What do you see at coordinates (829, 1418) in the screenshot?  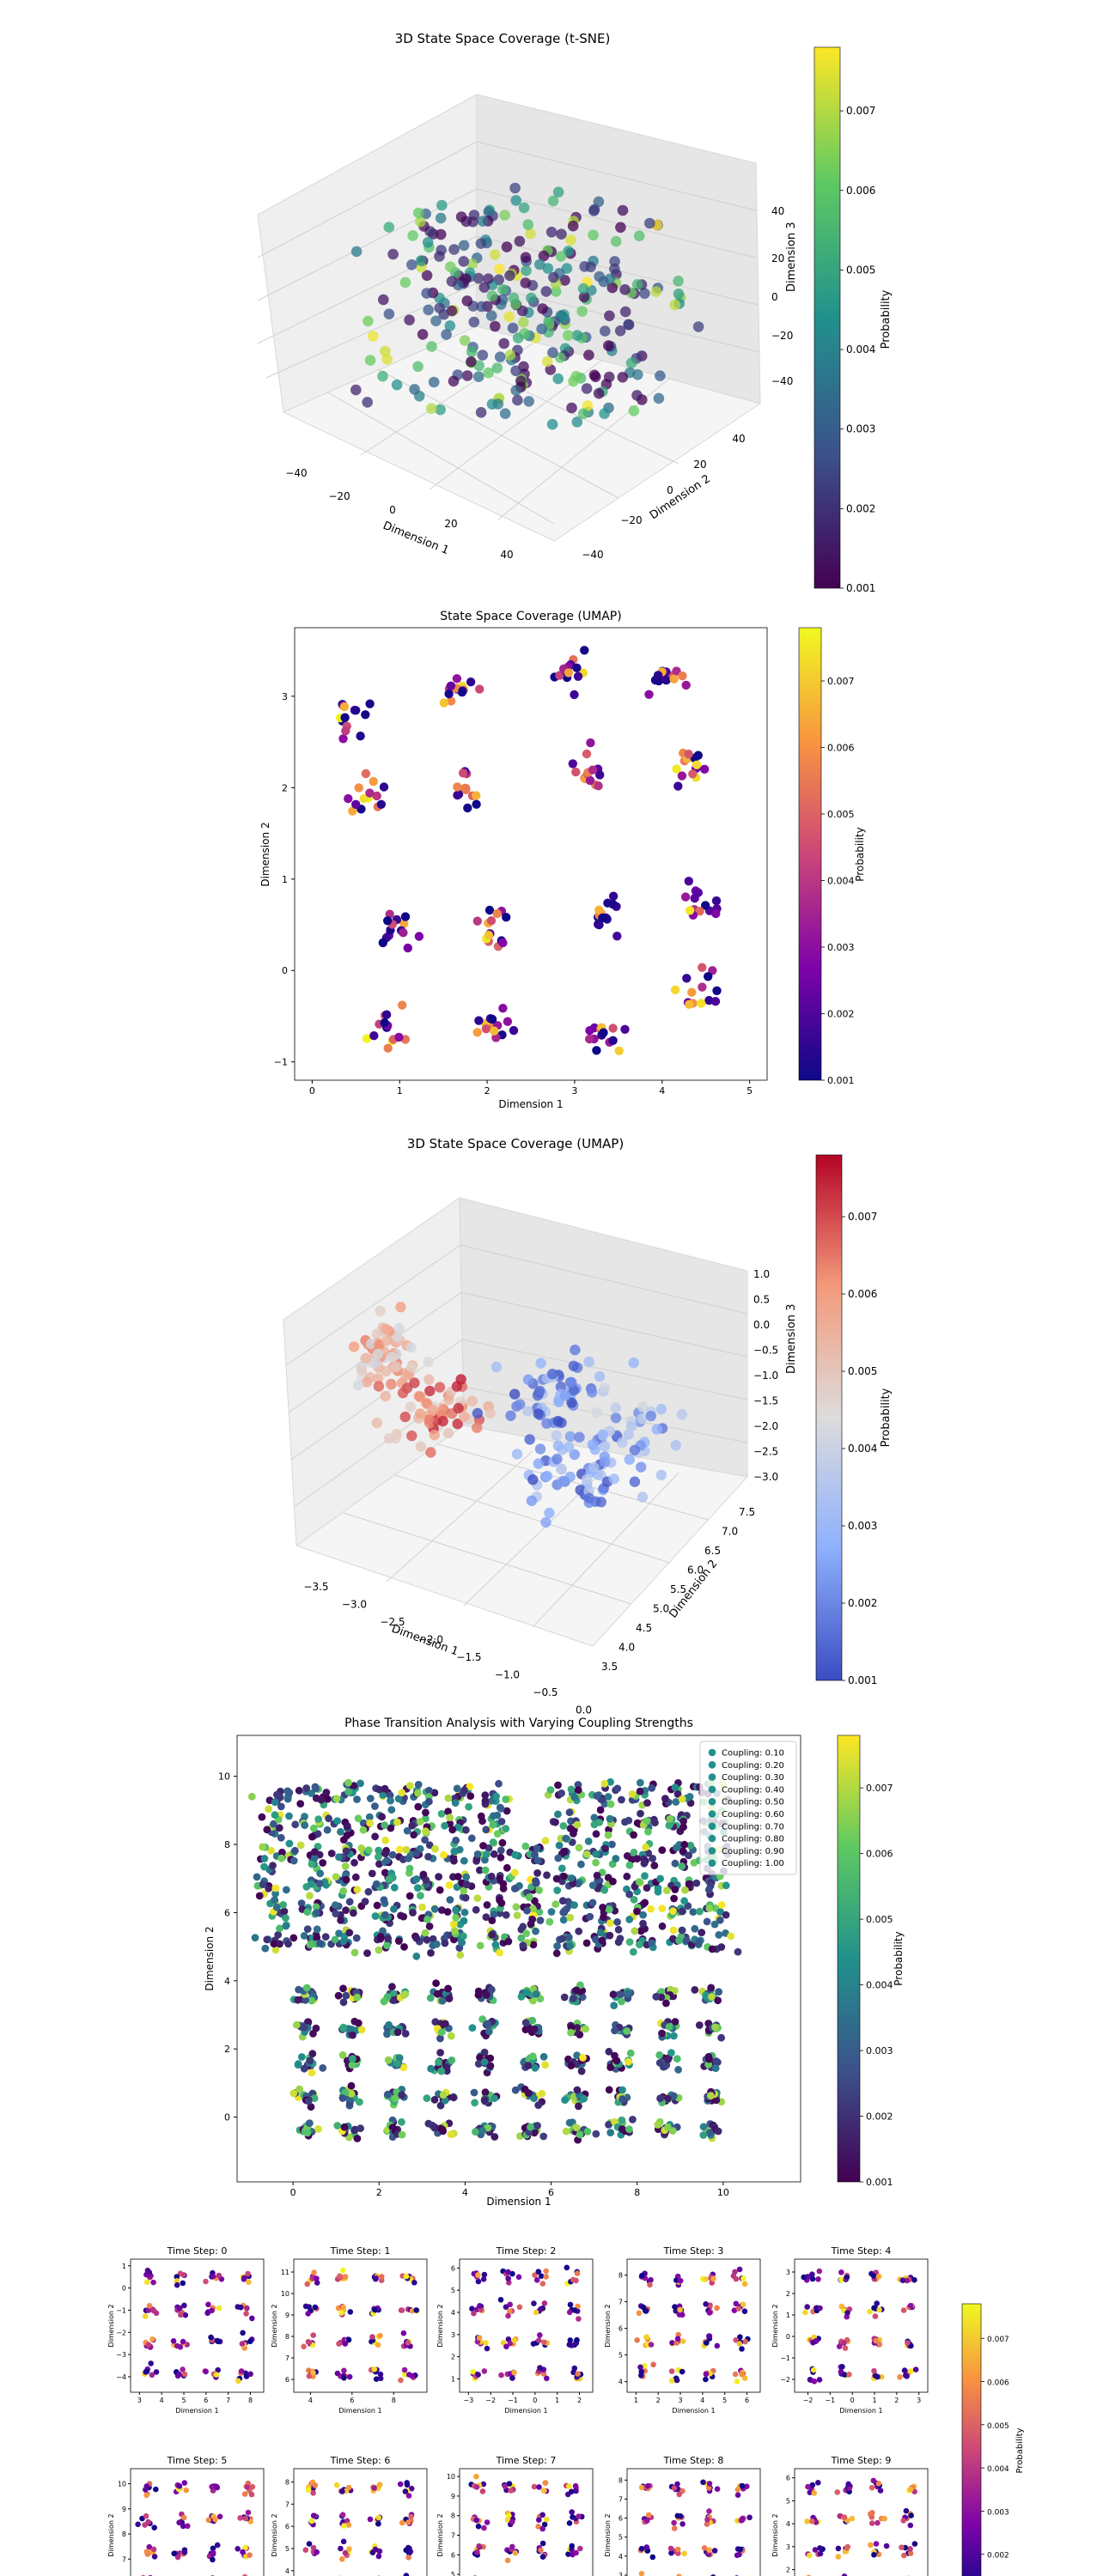 I see `panel-3-colorbar` at bounding box center [829, 1418].